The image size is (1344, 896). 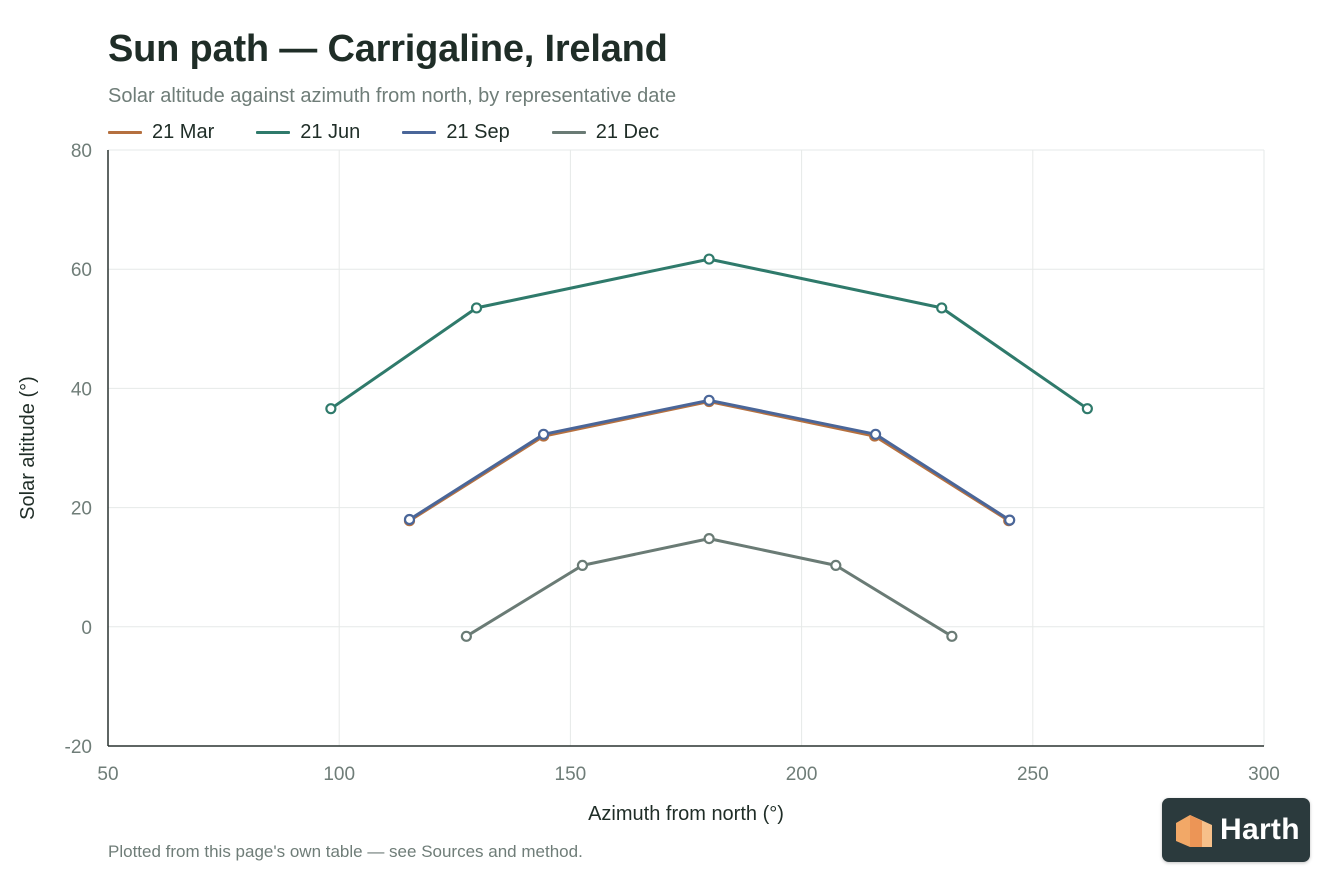 What do you see at coordinates (78, 747) in the screenshot?
I see `y-tick-label--20: -20` at bounding box center [78, 747].